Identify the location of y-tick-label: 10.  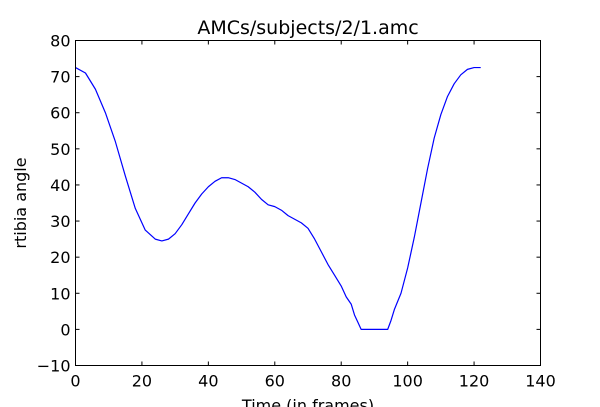
(60, 293).